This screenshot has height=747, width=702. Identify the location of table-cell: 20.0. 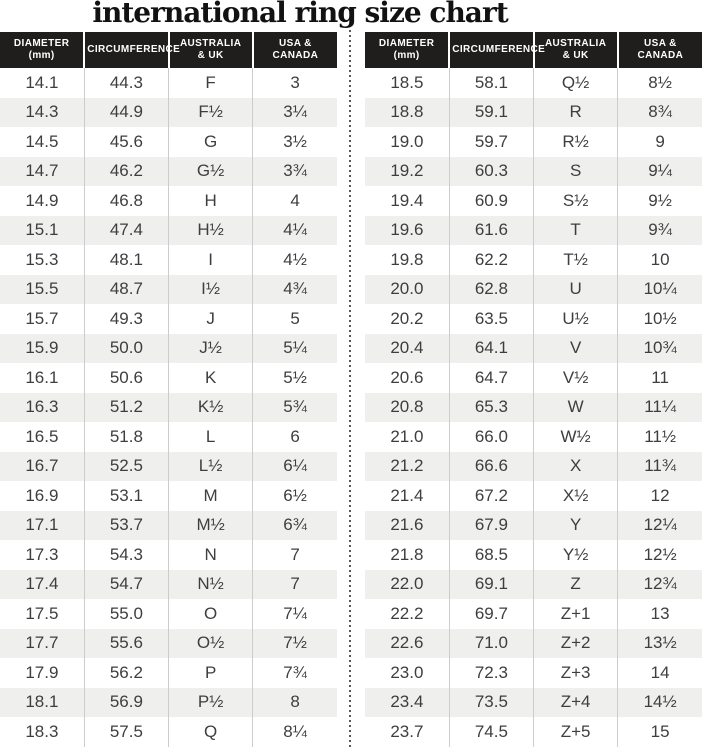
(407, 289).